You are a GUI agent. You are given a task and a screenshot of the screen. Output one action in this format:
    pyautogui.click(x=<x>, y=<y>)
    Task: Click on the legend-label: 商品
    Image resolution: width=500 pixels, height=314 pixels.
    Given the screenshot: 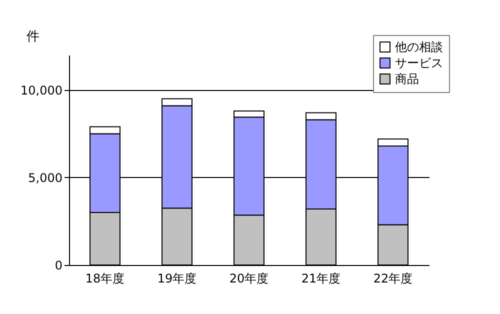 What is the action you would take?
    pyautogui.click(x=407, y=79)
    